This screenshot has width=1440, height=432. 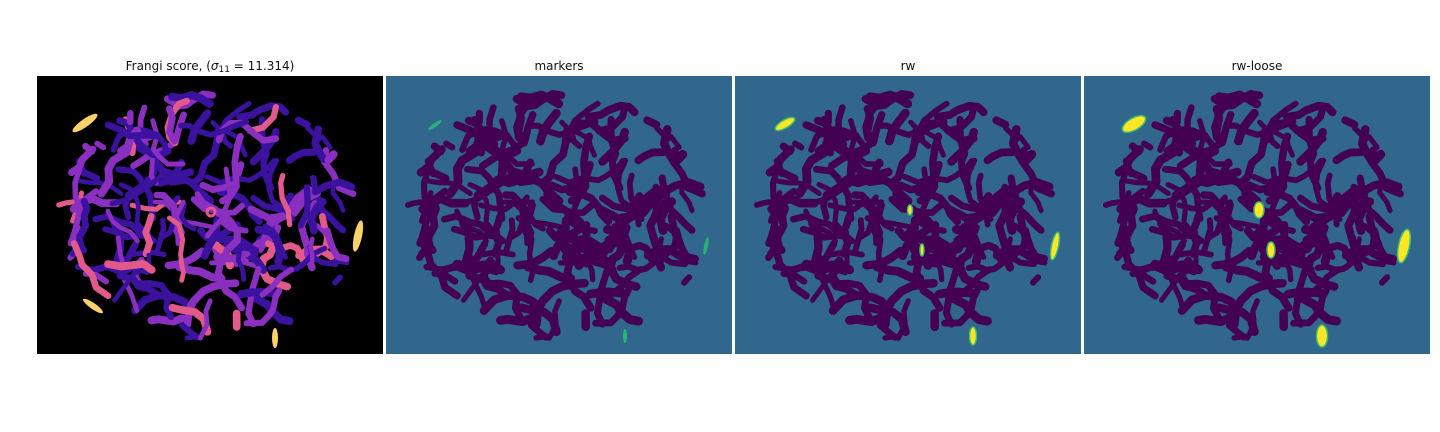 What do you see at coordinates (908, 66) in the screenshot?
I see `panel-title-rw: rw` at bounding box center [908, 66].